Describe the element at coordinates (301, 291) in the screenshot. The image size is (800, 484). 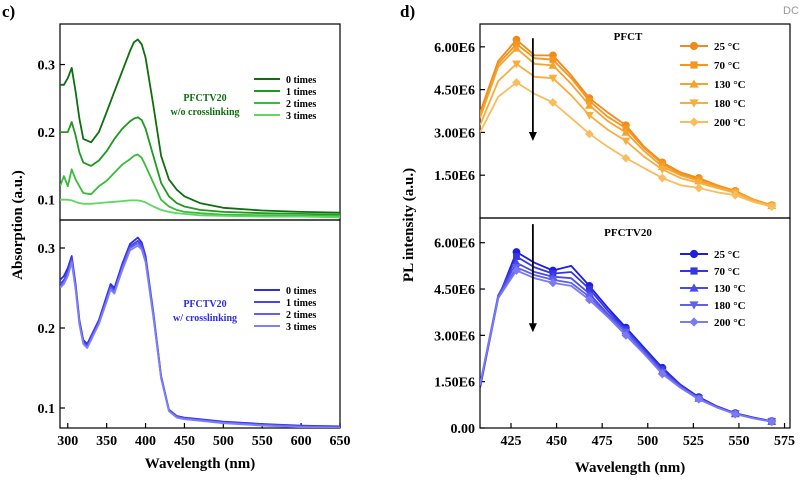
I see `legend-label: 0 times` at that location.